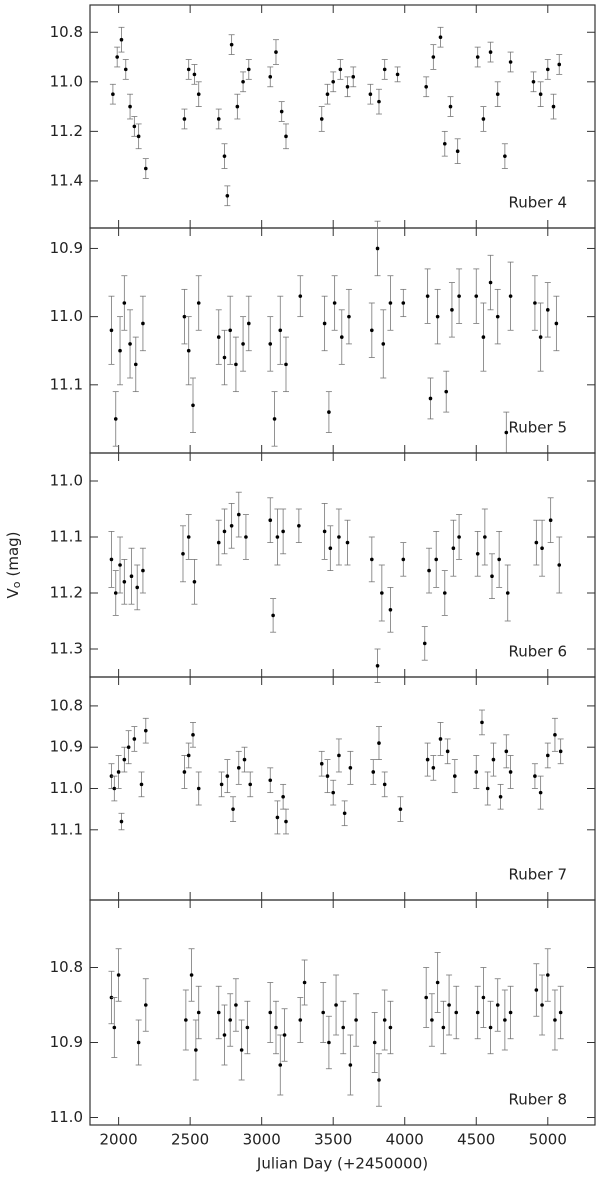 Image resolution: width=600 pixels, height=1179 pixels. Describe the element at coordinates (66, 32) in the screenshot. I see `y-tick-label: 10.8` at that location.